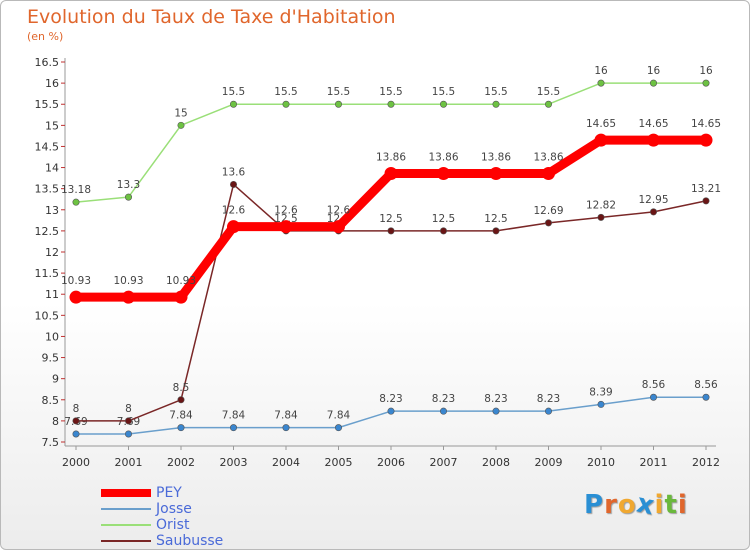 The image size is (750, 550). Describe the element at coordinates (339, 462) in the screenshot. I see `x-tick-label: 2005` at that location.